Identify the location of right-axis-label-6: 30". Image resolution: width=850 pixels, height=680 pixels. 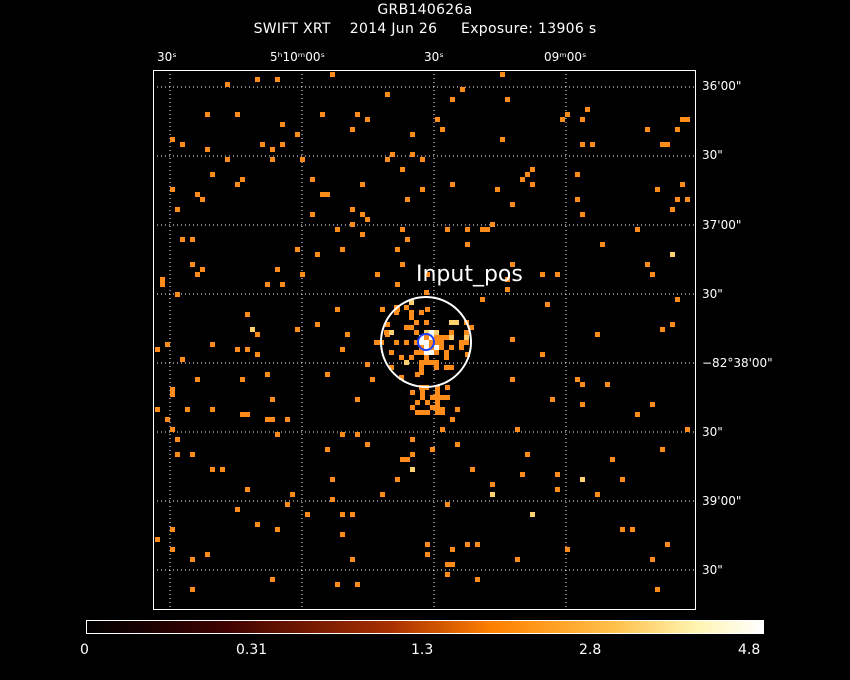
(712, 432).